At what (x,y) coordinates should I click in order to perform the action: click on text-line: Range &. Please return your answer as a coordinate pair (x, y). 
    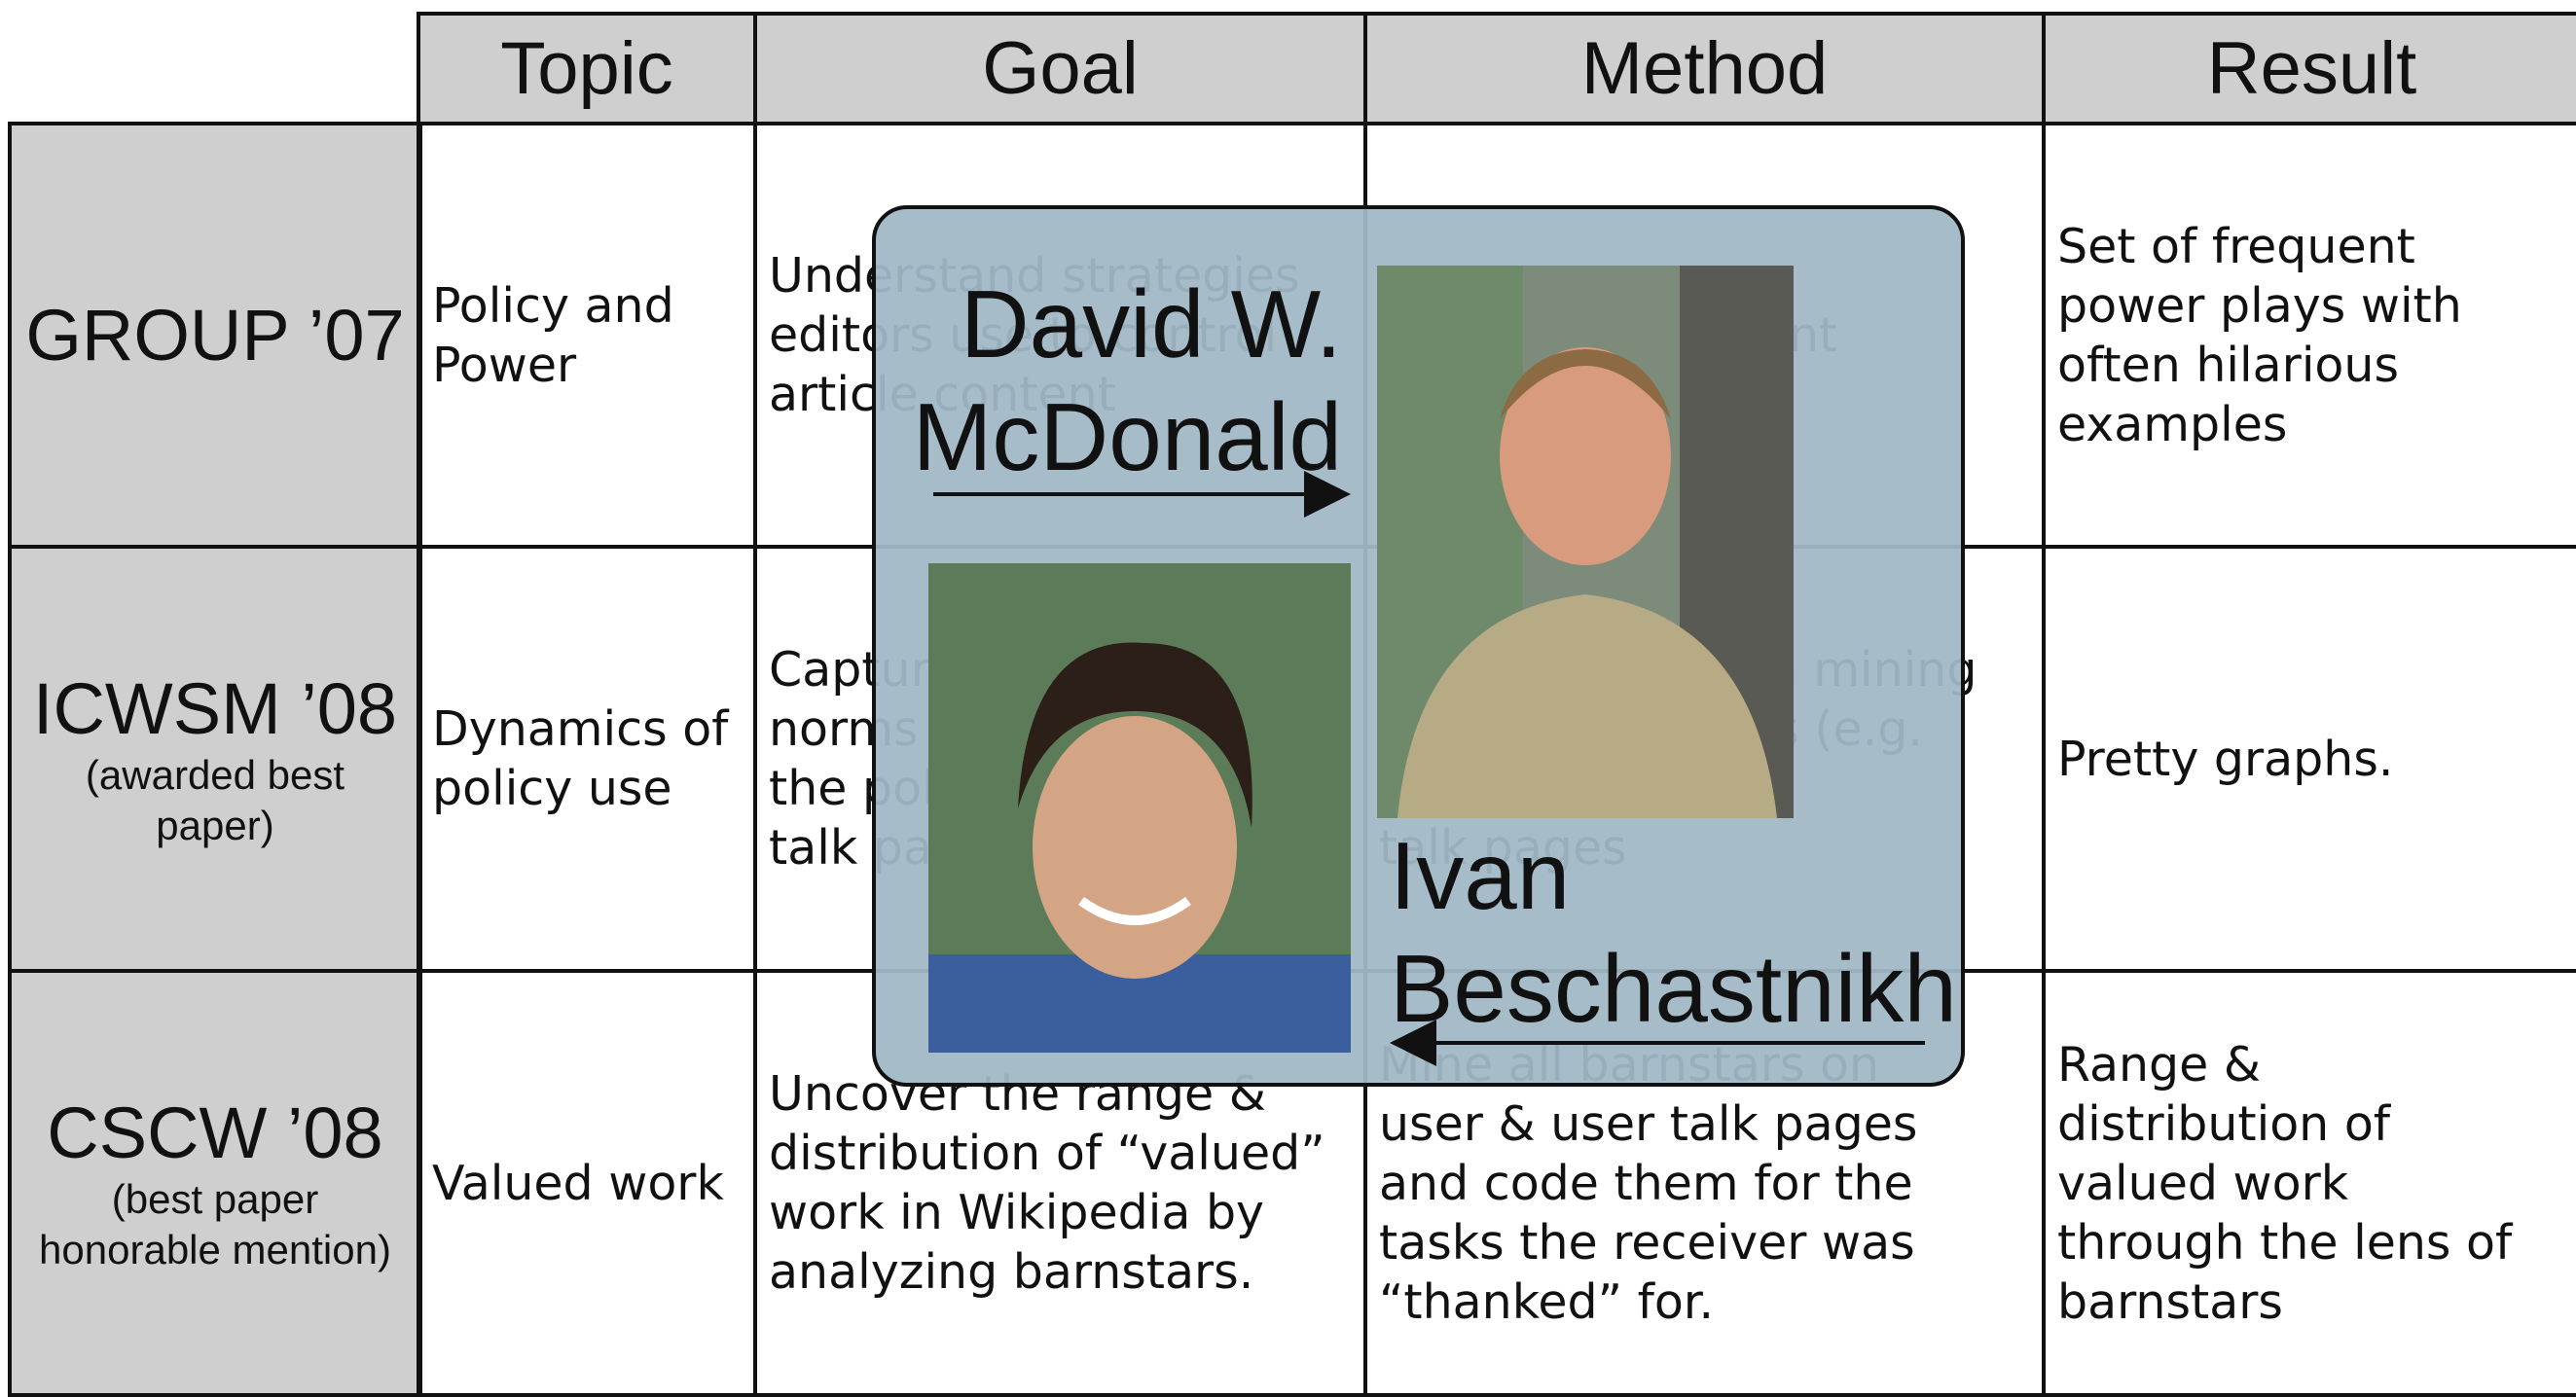
    Looking at the image, I should click on (2159, 1064).